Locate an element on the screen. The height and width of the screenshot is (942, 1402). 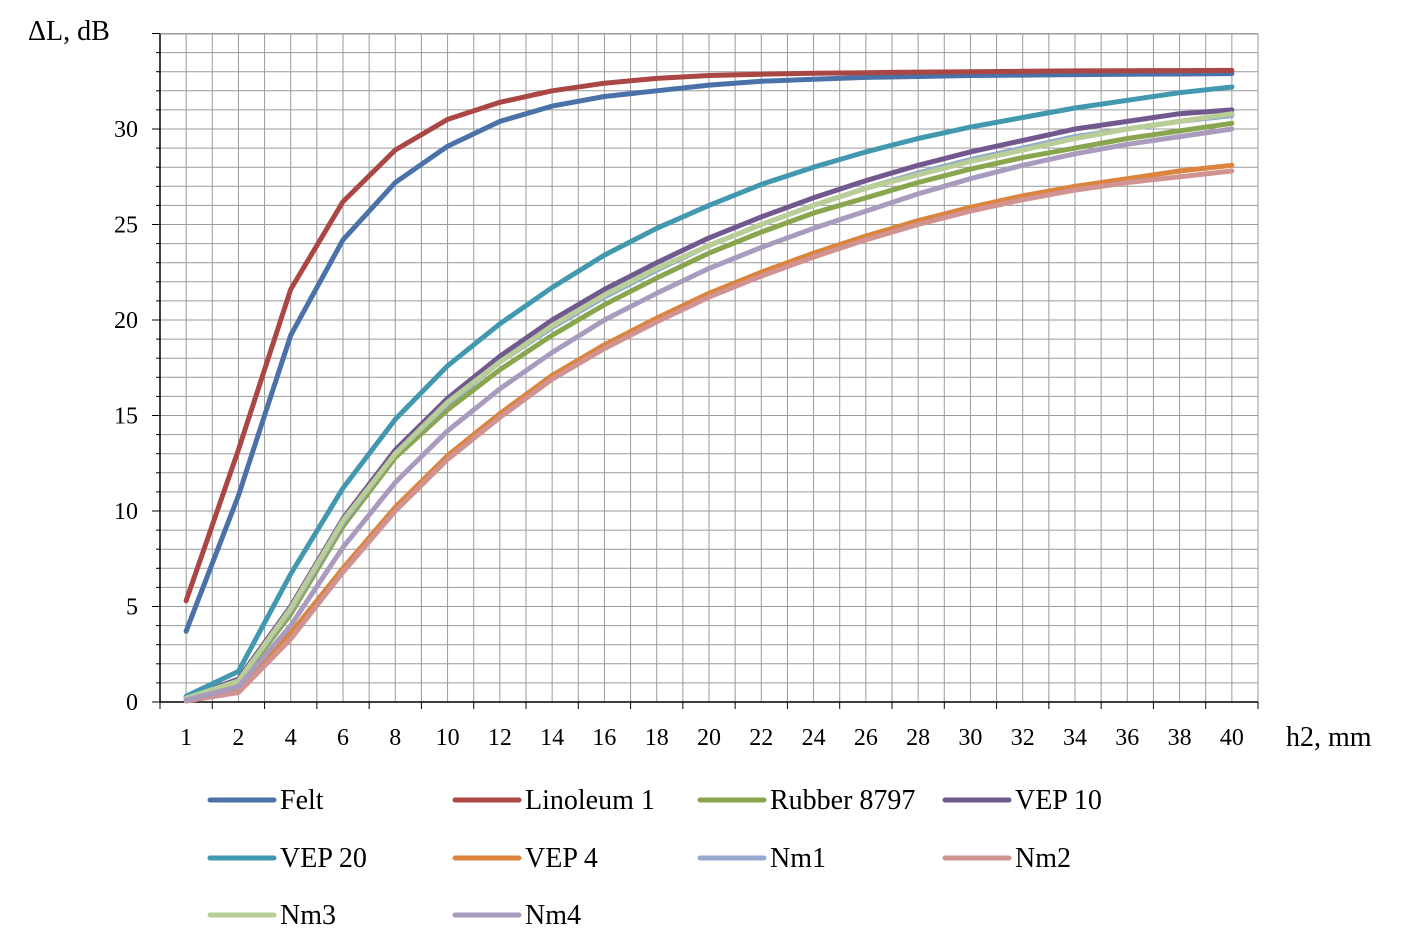
y-tick-label: 10 is located at coordinates (126, 512).